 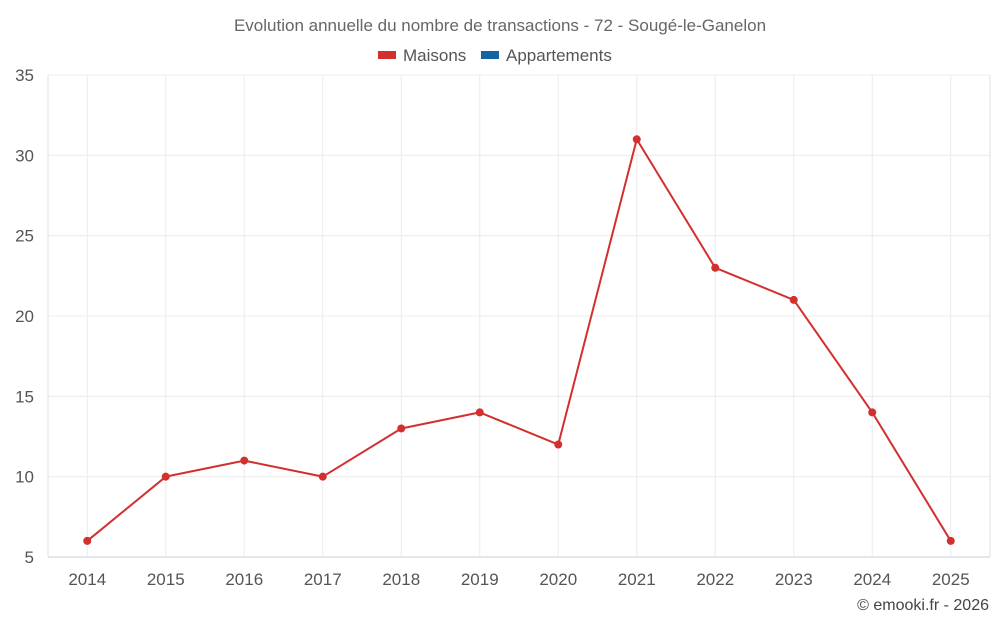 What do you see at coordinates (29, 557) in the screenshot?
I see `y-tick-label: 5` at bounding box center [29, 557].